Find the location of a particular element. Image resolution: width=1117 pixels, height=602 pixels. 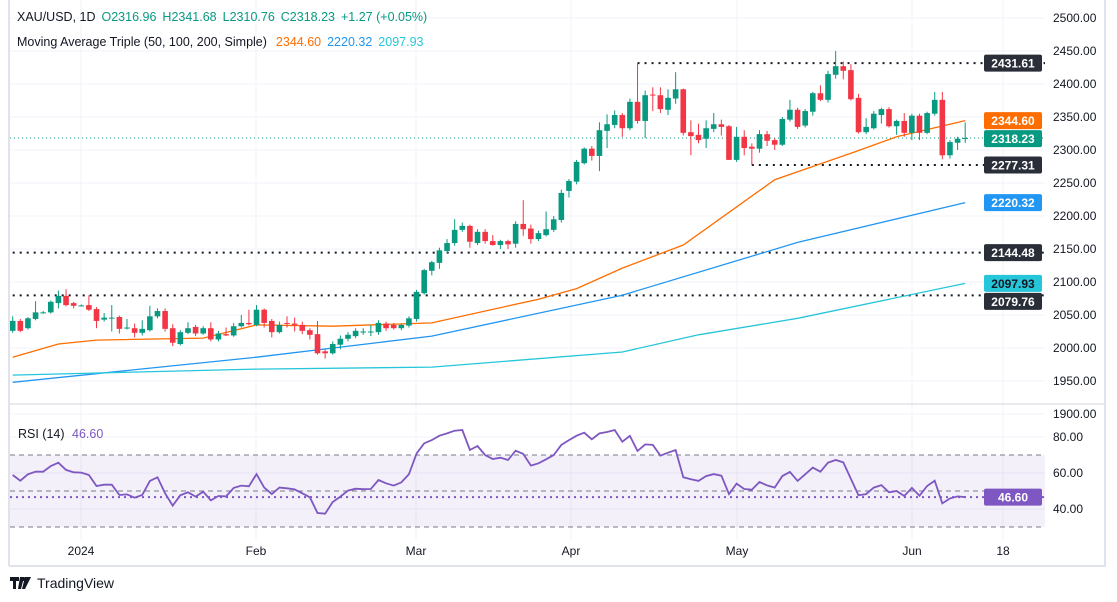

level-badge-bg is located at coordinates (1013, 63).